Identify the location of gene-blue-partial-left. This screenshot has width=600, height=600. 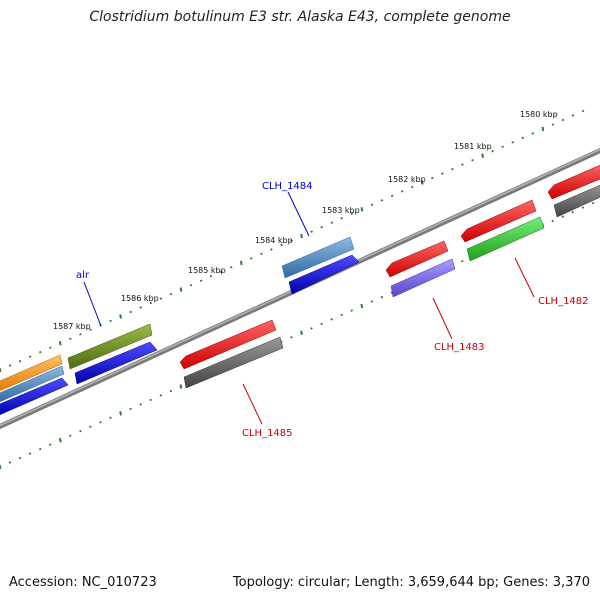
(34, 396).